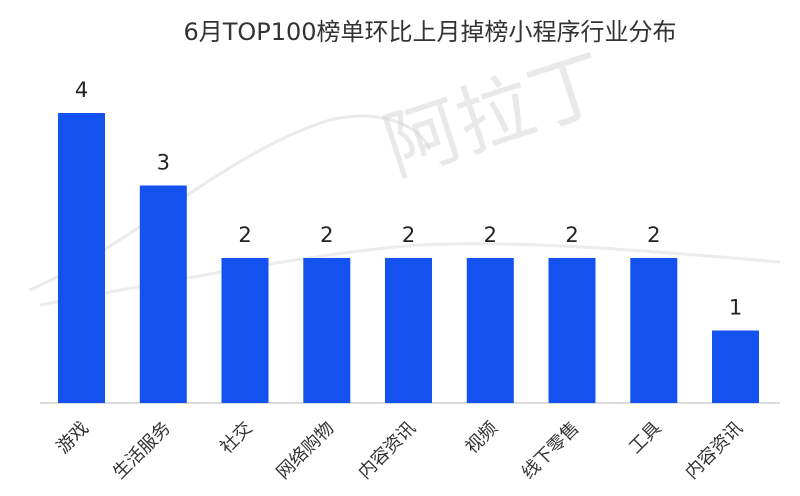 The width and height of the screenshot is (800, 496). What do you see at coordinates (653, 235) in the screenshot?
I see `value-label-8: 2` at bounding box center [653, 235].